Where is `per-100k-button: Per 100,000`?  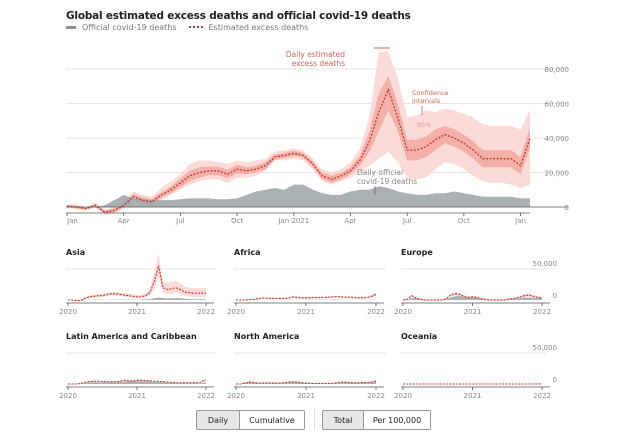
per-100k-button: Per 100,000 is located at coordinates (397, 420).